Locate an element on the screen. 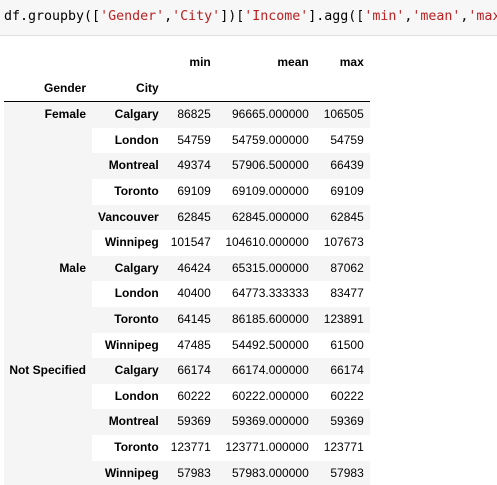 The width and height of the screenshot is (497, 485). table-row: Winnipeg 47485 54492.500000 61500 is located at coordinates (187, 346).